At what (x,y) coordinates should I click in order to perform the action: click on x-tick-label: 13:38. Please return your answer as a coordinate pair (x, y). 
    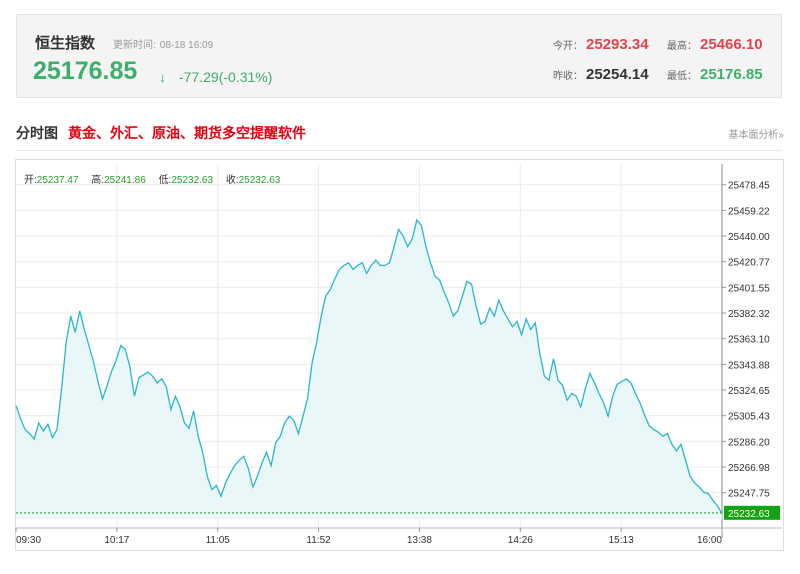
    Looking at the image, I should click on (419, 540).